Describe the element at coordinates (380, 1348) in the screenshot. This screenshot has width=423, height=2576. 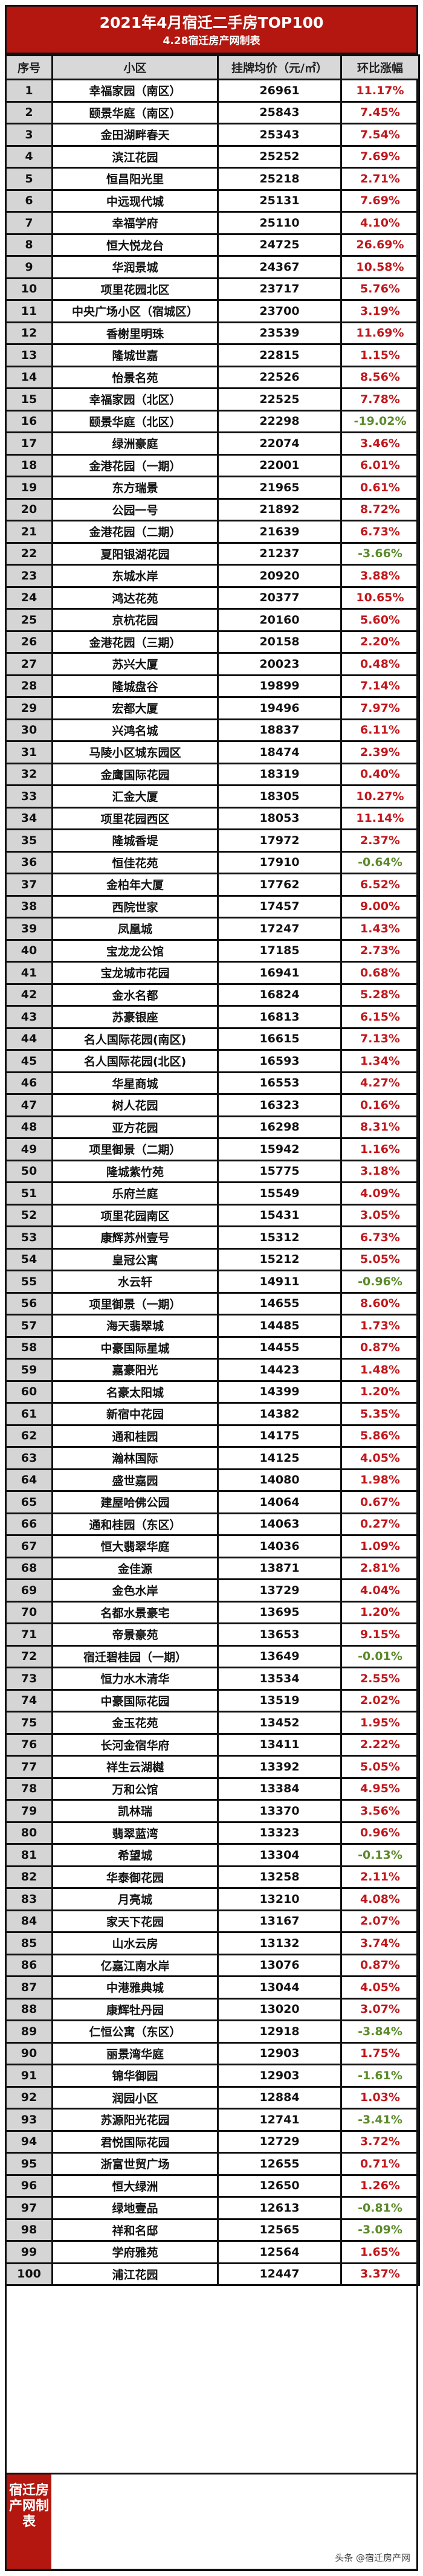
I see `change-cell: 0.87%` at that location.